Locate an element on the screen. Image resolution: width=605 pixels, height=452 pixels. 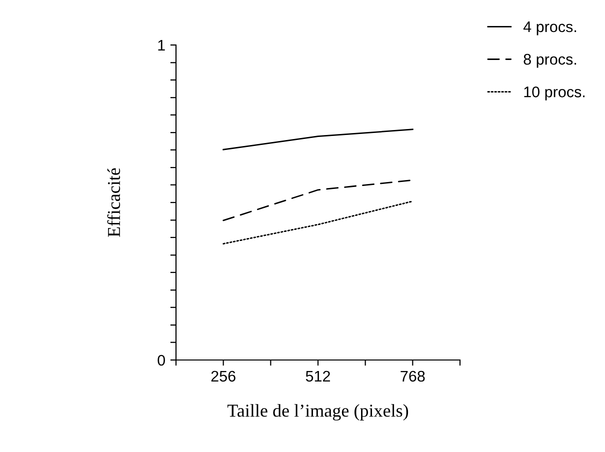
x-tick-label: 256 is located at coordinates (223, 376).